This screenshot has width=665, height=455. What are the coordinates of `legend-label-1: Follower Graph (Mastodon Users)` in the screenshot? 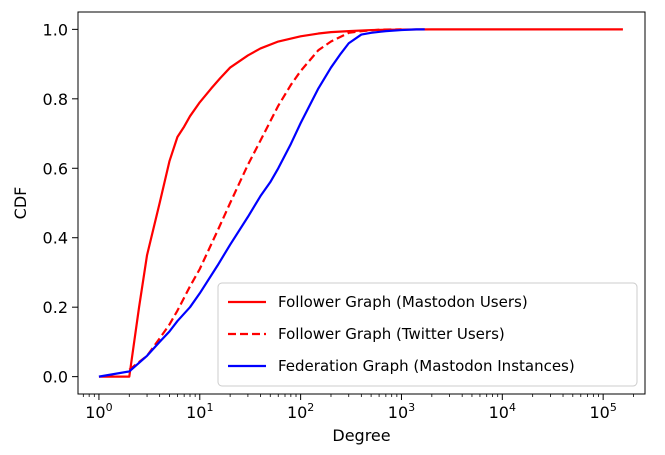 It's located at (403, 302).